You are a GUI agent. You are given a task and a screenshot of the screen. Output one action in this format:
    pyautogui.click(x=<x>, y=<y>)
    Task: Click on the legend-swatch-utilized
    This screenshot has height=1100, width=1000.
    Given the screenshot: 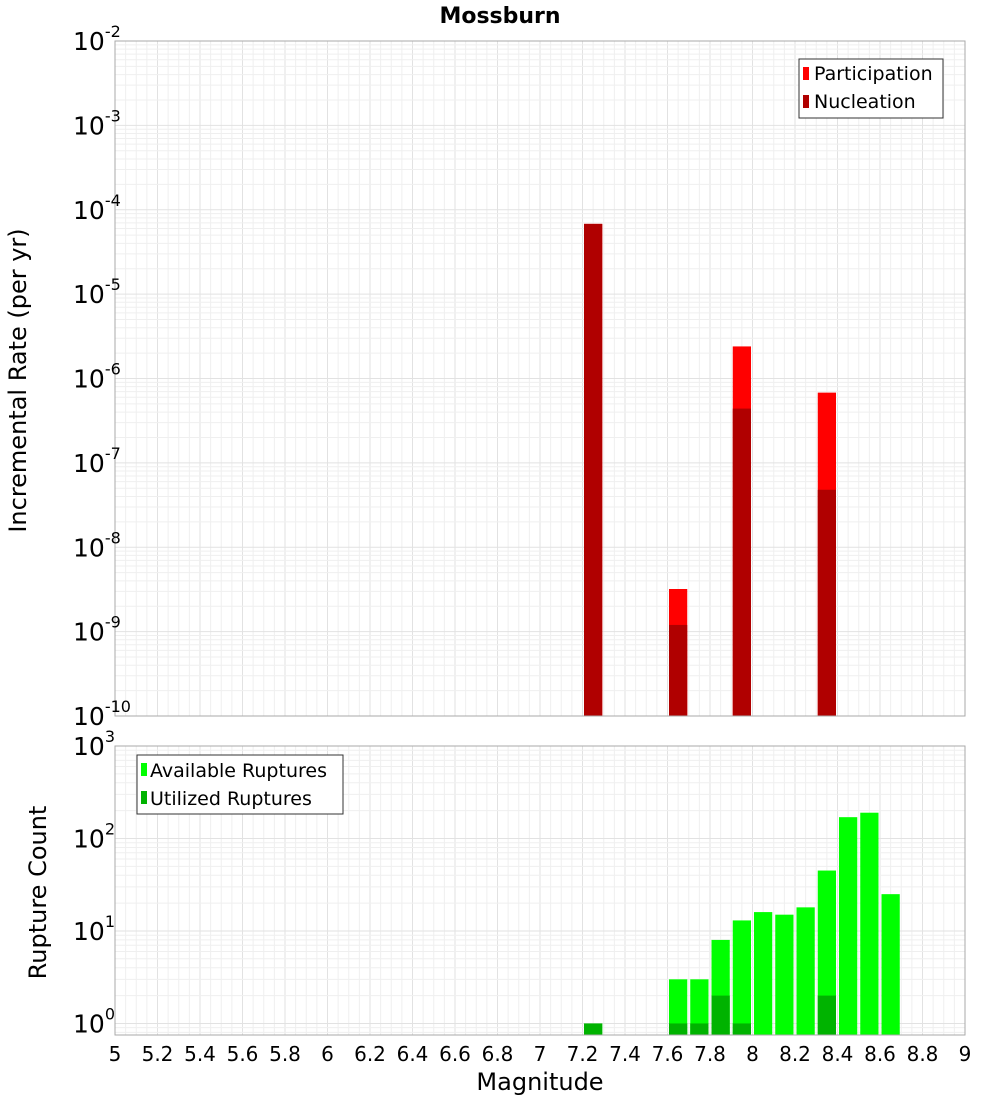 What is the action you would take?
    pyautogui.click(x=144, y=797)
    